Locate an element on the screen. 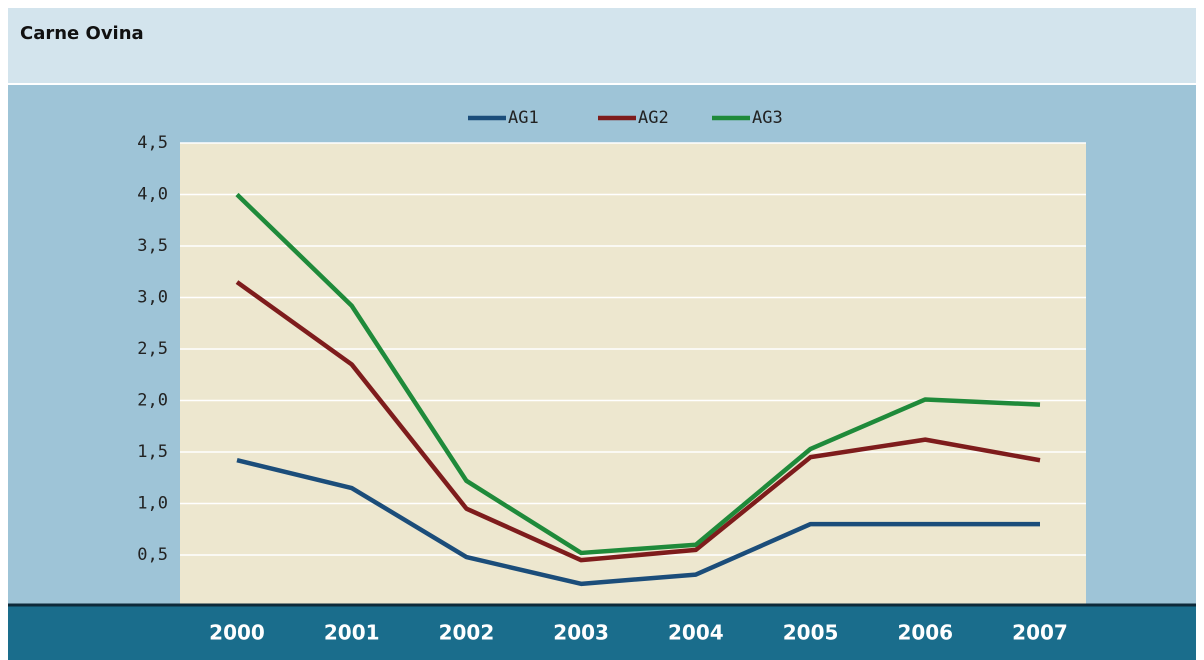 The image size is (1204, 660). title-band is located at coordinates (602, 46).